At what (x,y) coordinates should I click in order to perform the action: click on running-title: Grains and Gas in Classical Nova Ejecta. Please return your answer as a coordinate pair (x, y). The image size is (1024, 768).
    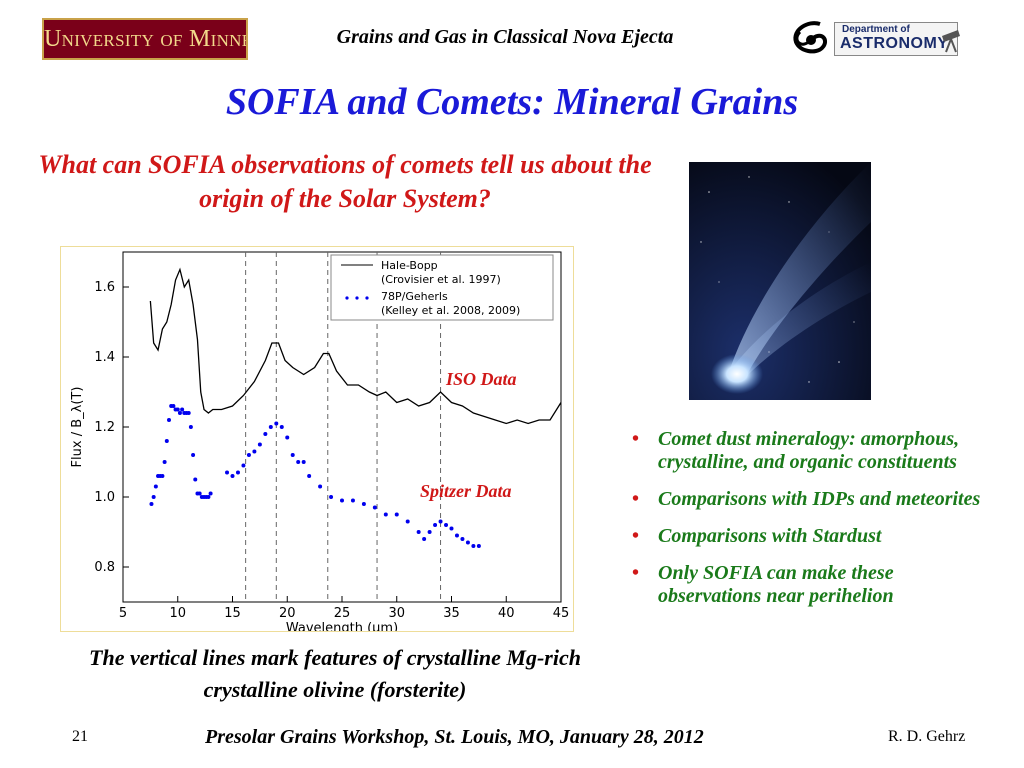
    Looking at the image, I should click on (505, 37).